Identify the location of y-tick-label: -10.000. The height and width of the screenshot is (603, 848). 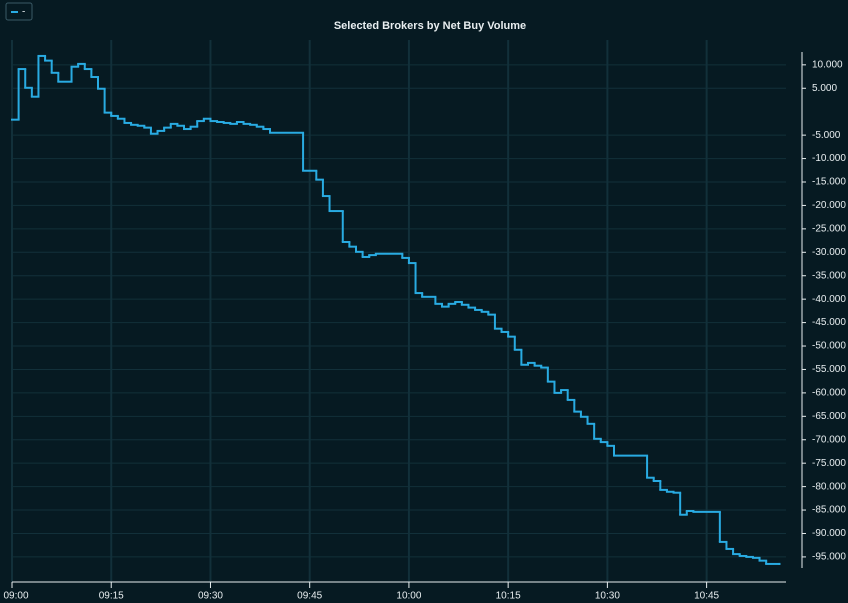
(829, 158).